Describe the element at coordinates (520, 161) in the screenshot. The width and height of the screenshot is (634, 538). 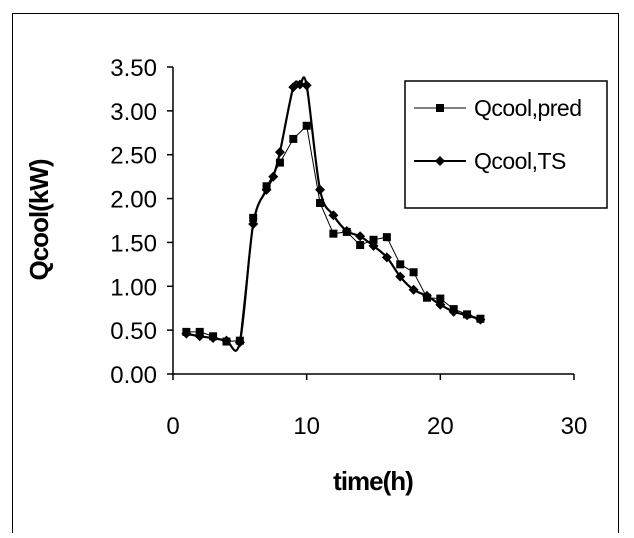
I see `legend-label-ts: Qcool,TS` at that location.